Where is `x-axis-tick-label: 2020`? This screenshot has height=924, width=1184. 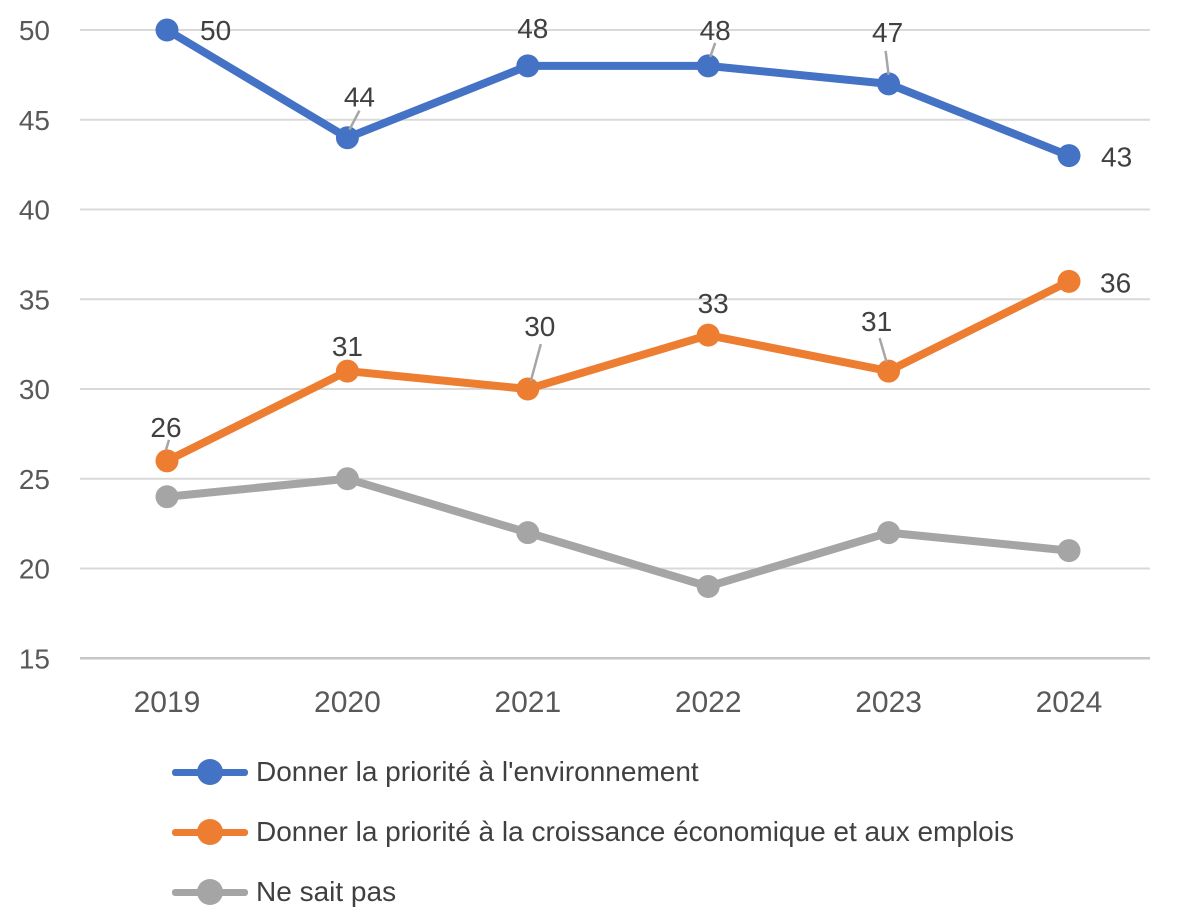 x-axis-tick-label: 2020 is located at coordinates (347, 702).